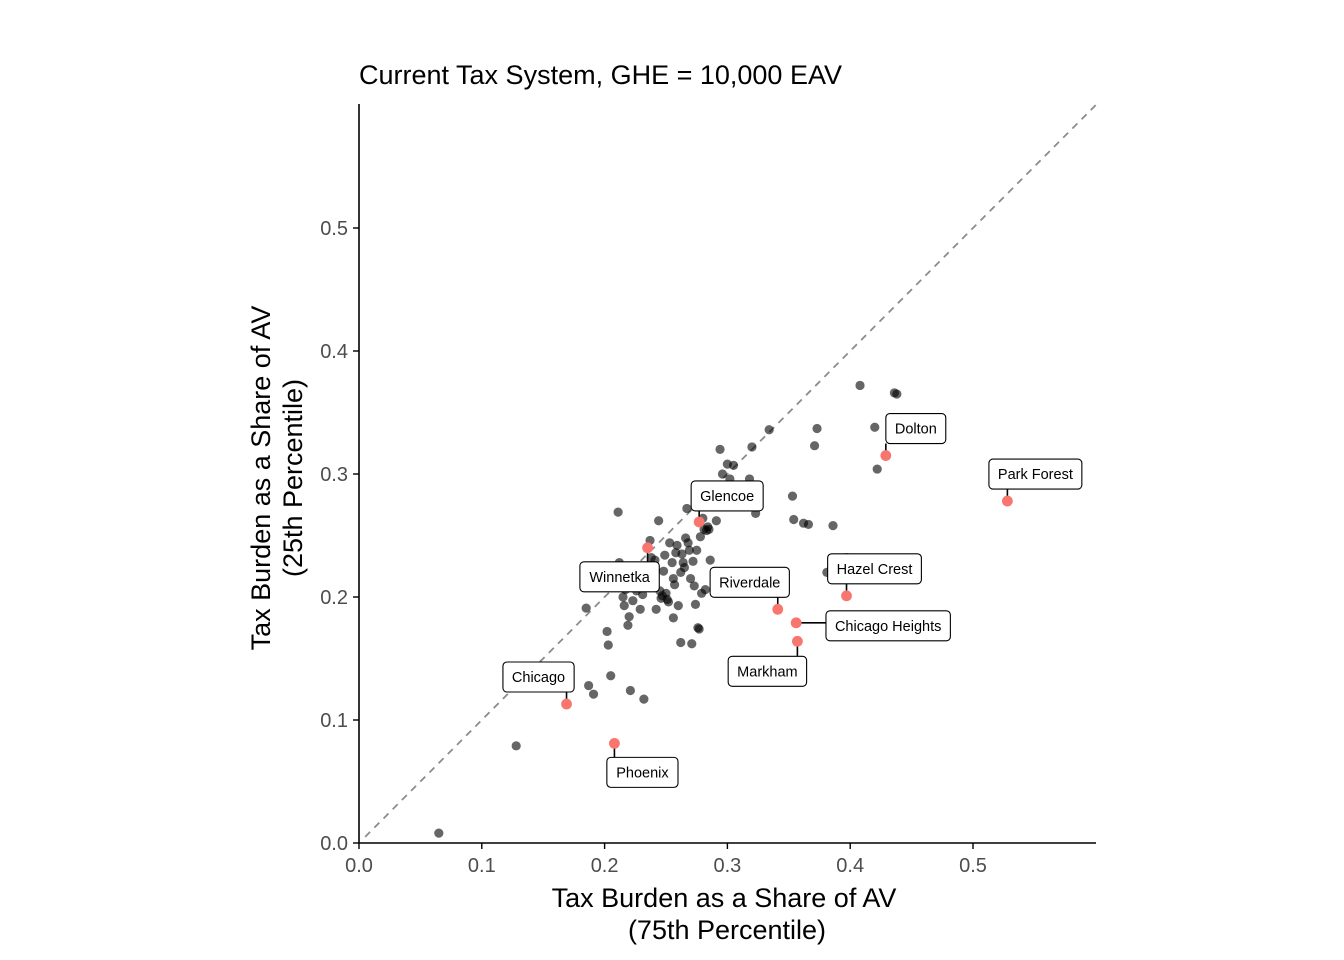  Describe the element at coordinates (359, 866) in the screenshot. I see `x-tick-label: 0.0` at that location.